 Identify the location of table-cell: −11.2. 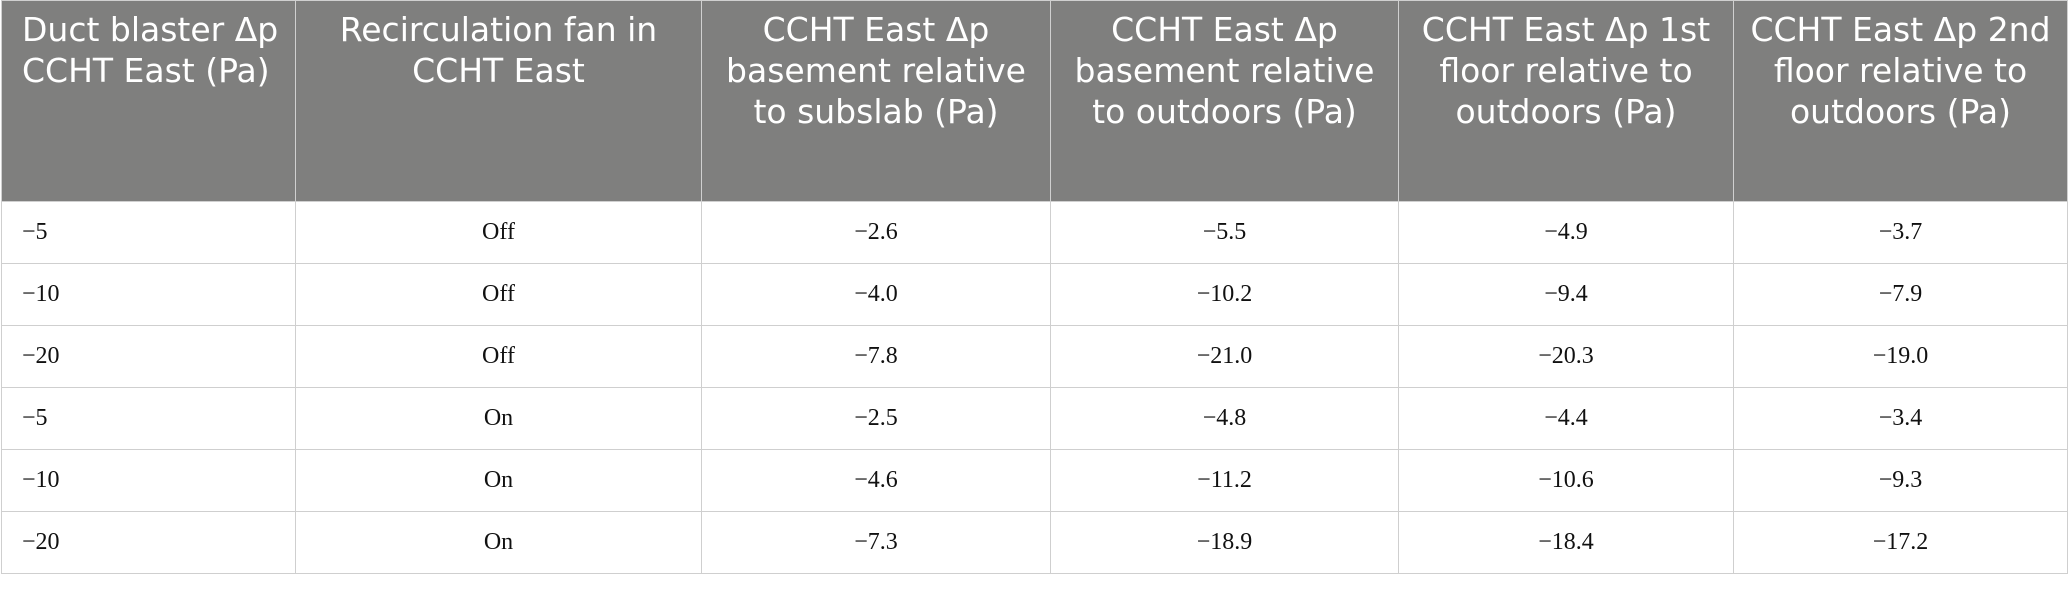
(1224, 480).